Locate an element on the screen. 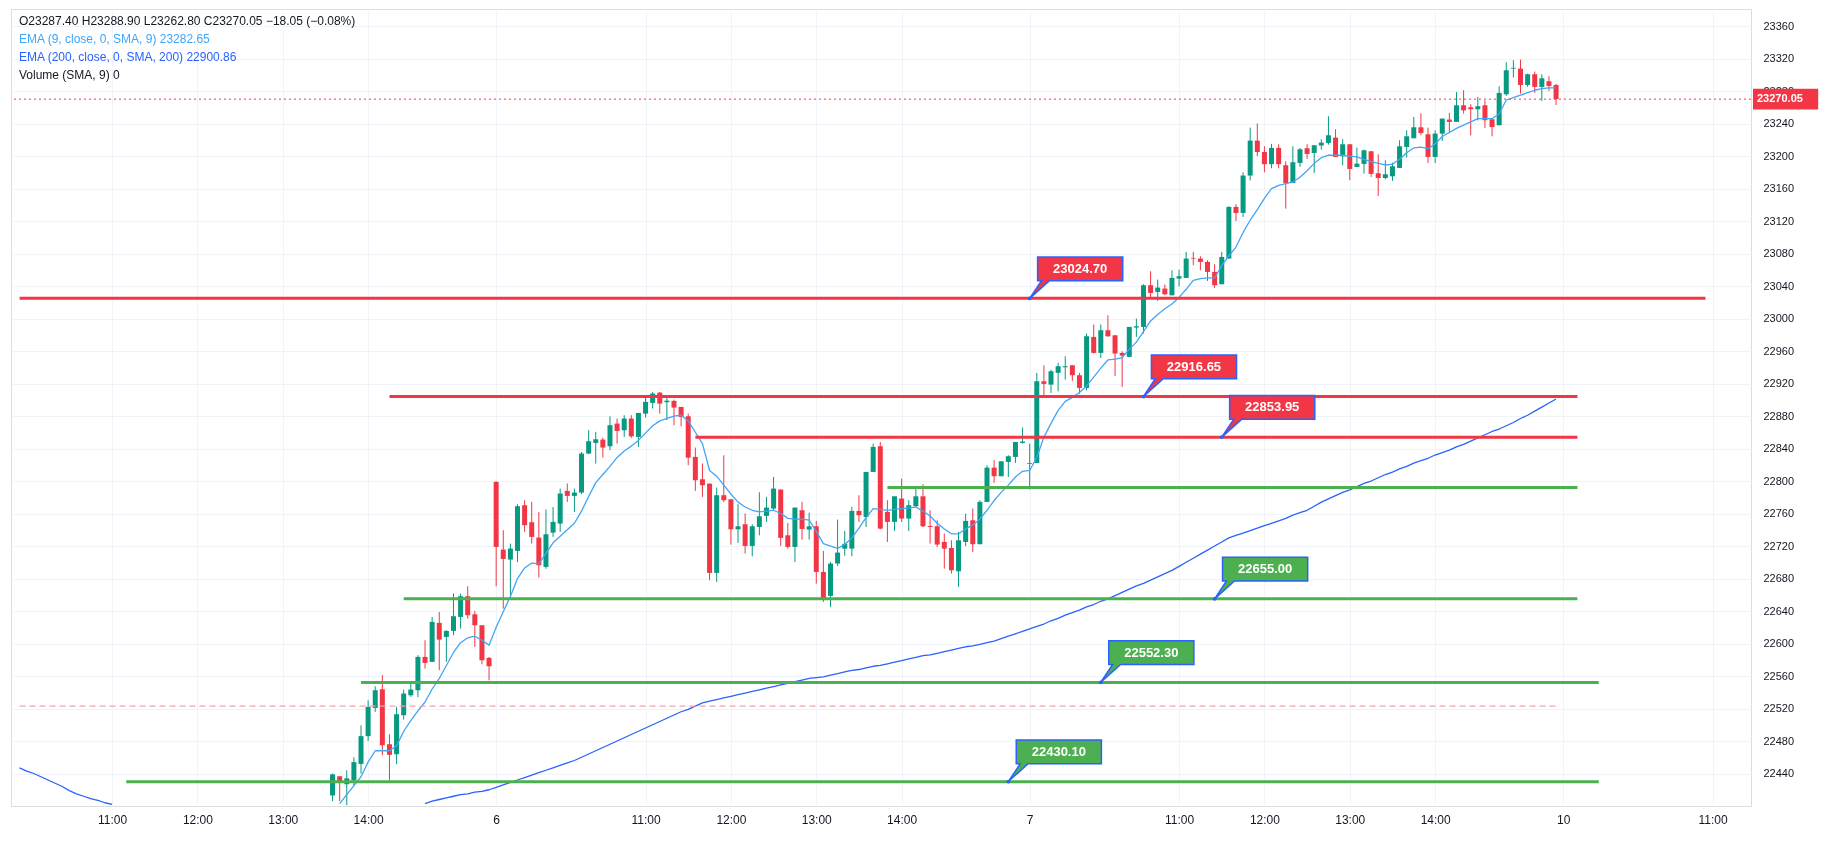 Image resolution: width=1835 pixels, height=844 pixels. y-tick-label: 22600 is located at coordinates (1779, 643).